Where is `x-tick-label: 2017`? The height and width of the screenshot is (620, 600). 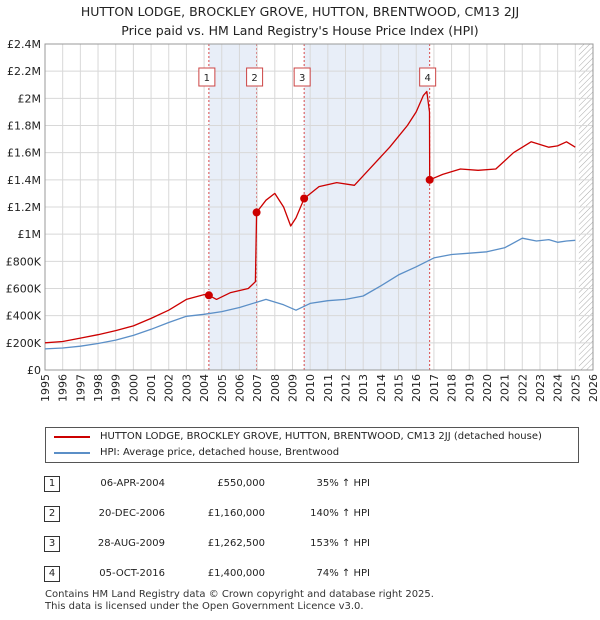 x-tick-label: 2017 is located at coordinates (434, 388).